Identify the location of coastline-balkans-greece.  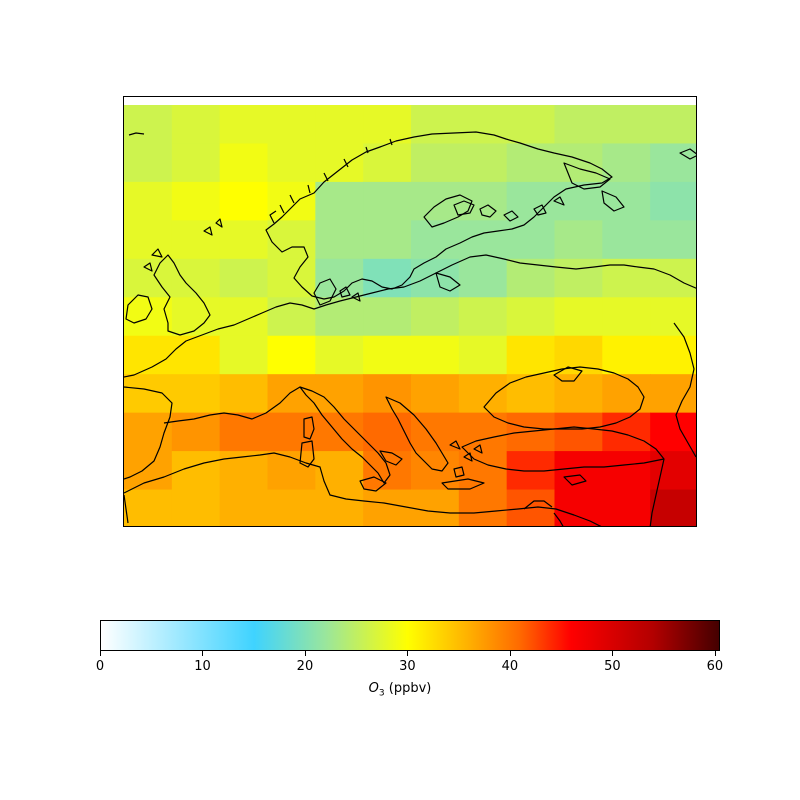
(417, 434).